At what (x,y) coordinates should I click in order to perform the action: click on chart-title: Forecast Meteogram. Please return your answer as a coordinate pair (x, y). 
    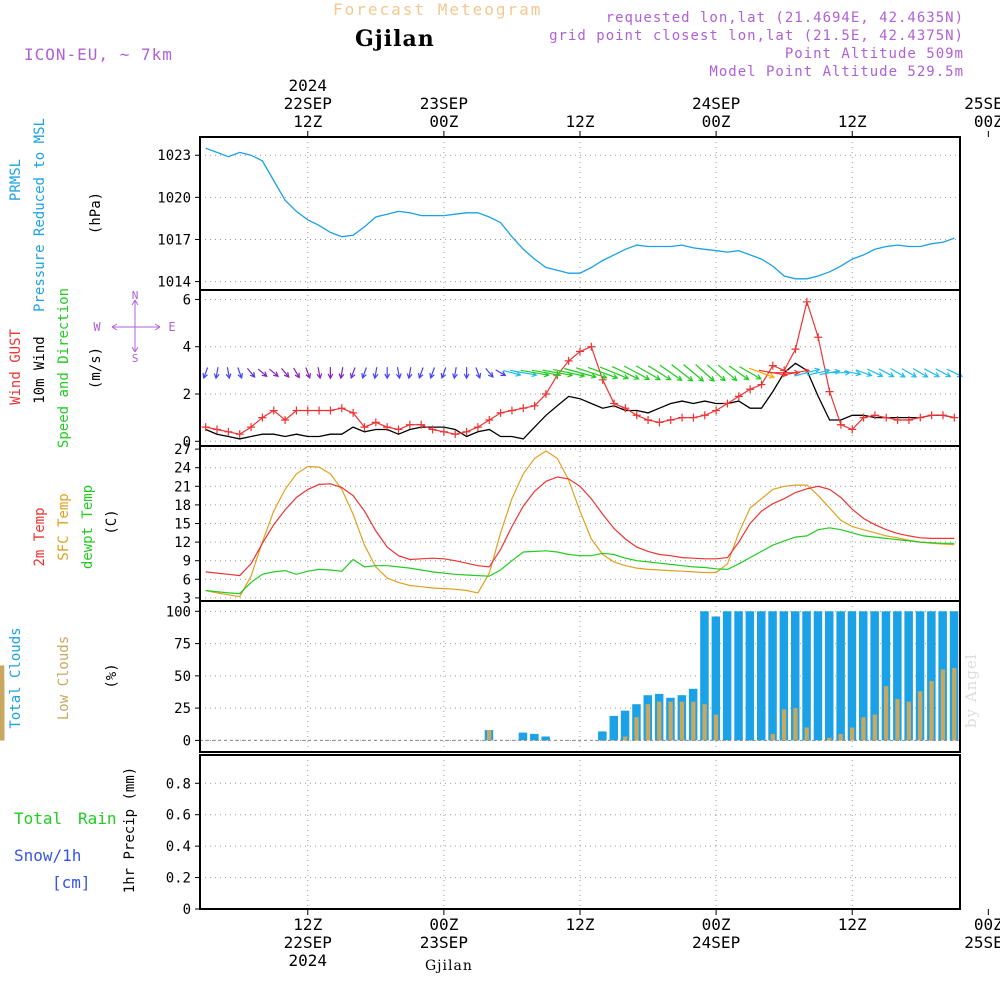
    Looking at the image, I should click on (438, 9).